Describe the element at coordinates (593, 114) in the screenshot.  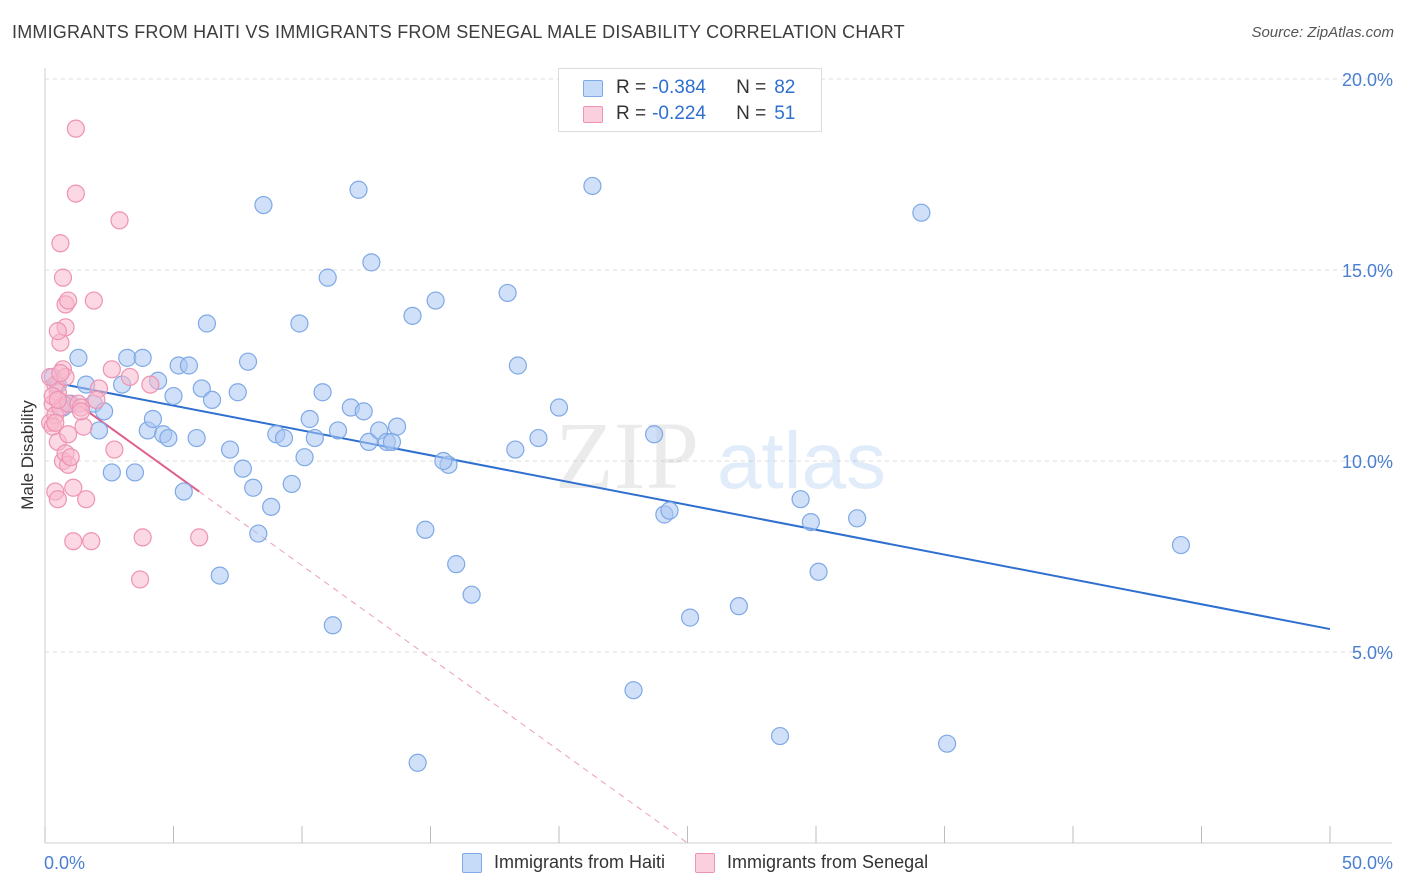
I see `senegal-swatch-icon` at that location.